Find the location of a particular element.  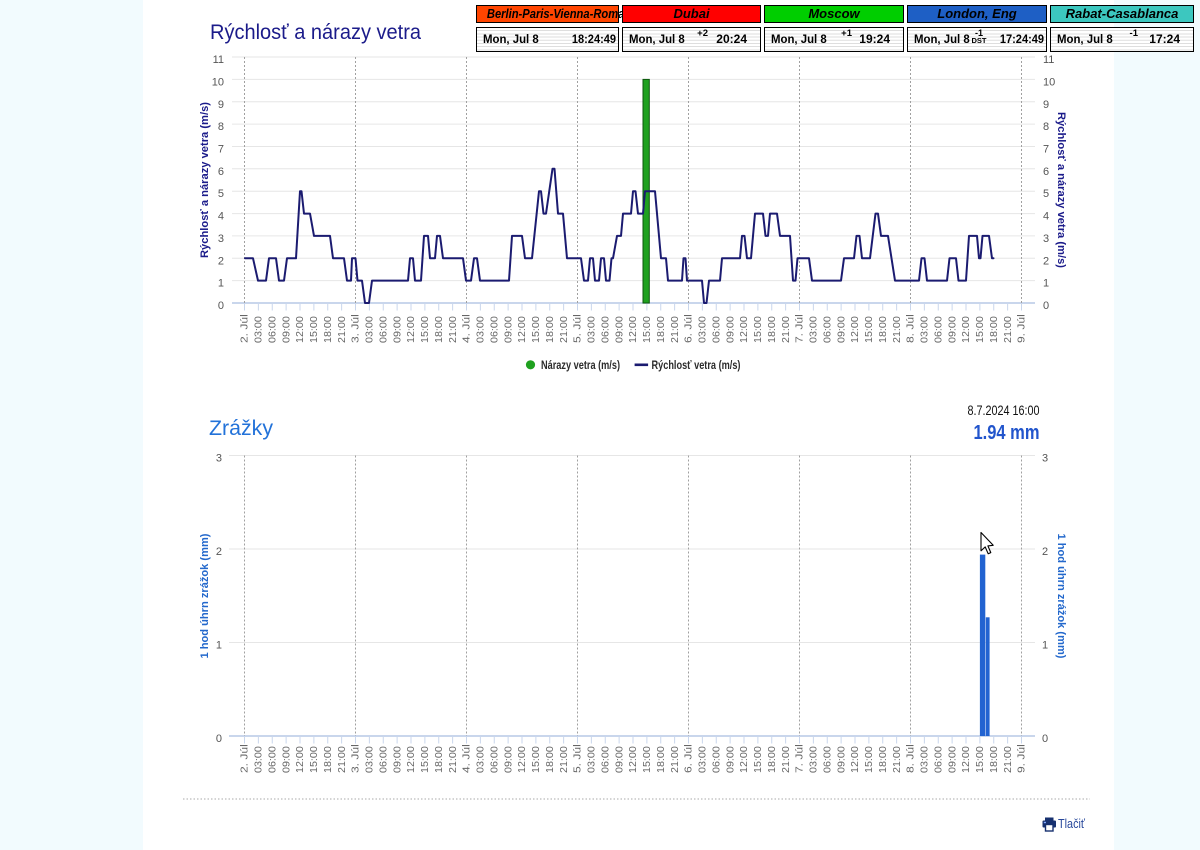

svg-text: 7 is located at coordinates (1046, 150).